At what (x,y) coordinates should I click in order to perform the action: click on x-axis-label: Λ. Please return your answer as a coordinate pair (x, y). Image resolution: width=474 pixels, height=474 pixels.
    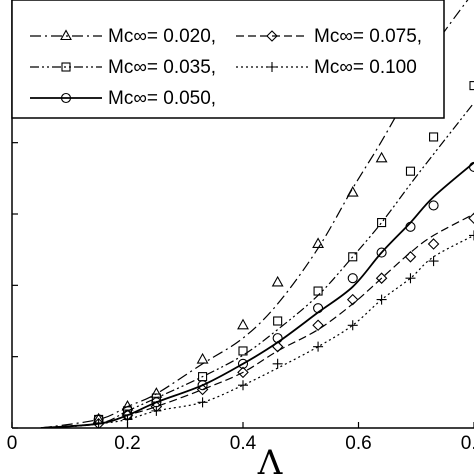
    Looking at the image, I should click on (270, 458).